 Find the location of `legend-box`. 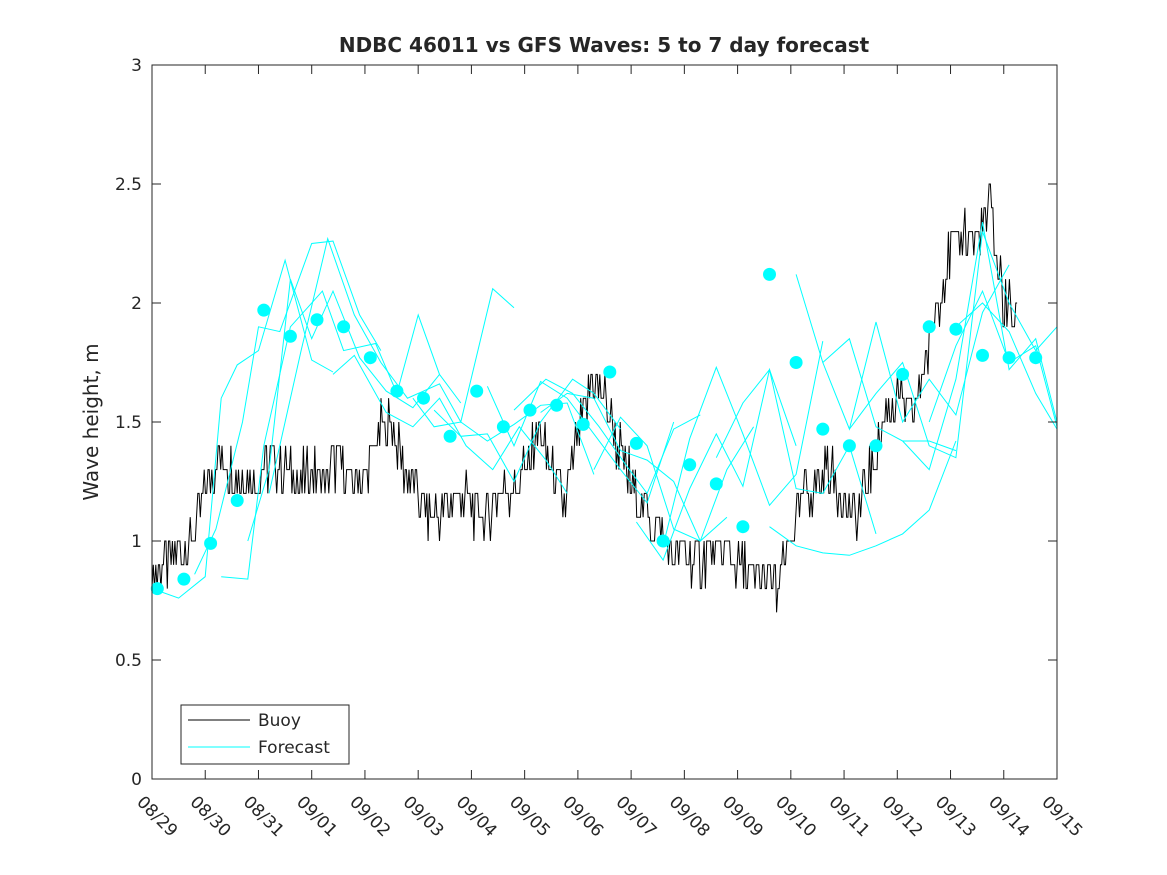

legend-box is located at coordinates (265, 734).